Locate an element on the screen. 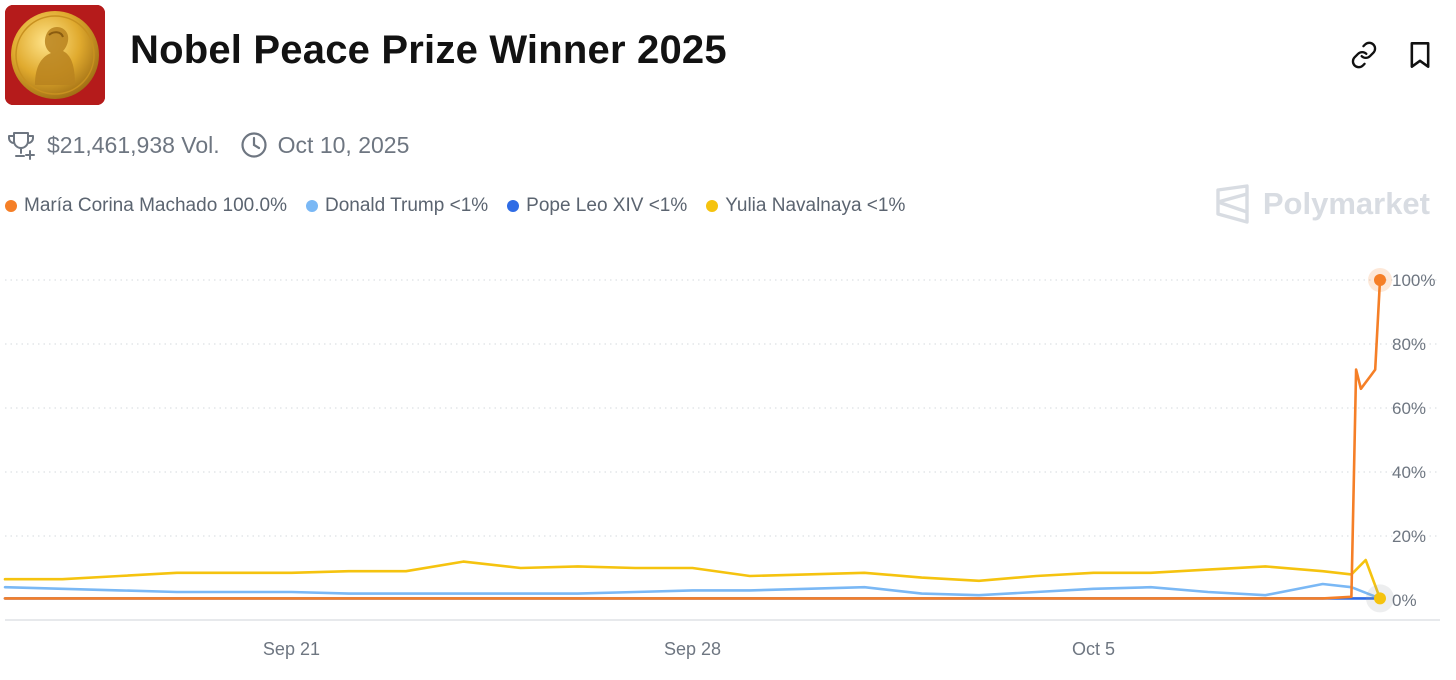 The width and height of the screenshot is (1456, 680). x-tick-label: Oct 5 is located at coordinates (1093, 649).